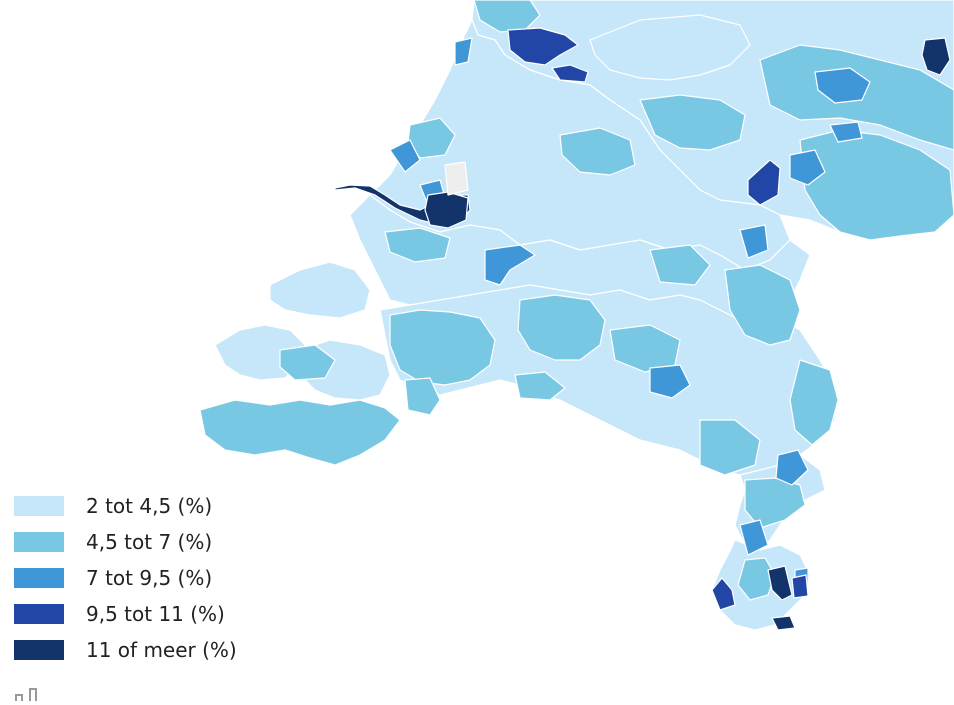 Image resolution: width=954 pixels, height=705 pixels. What do you see at coordinates (26, 694) in the screenshot?
I see `chart-tool-icon-svg` at bounding box center [26, 694].